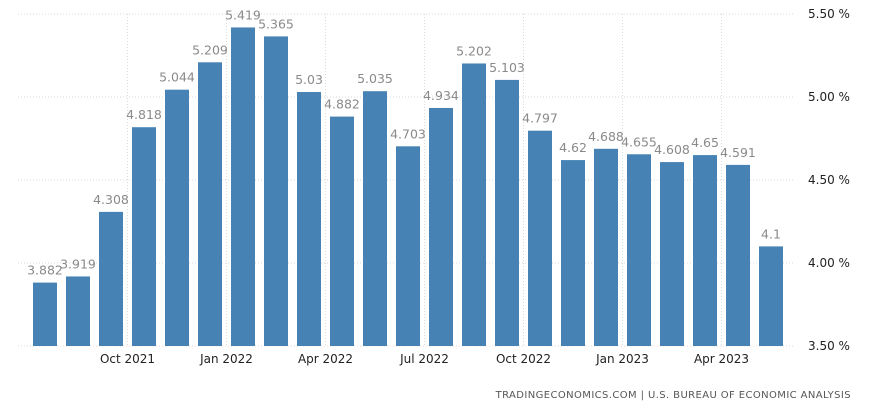 This screenshot has height=414, width=873. What do you see at coordinates (309, 79) in the screenshot?
I see `data-label: 5.03` at bounding box center [309, 79].